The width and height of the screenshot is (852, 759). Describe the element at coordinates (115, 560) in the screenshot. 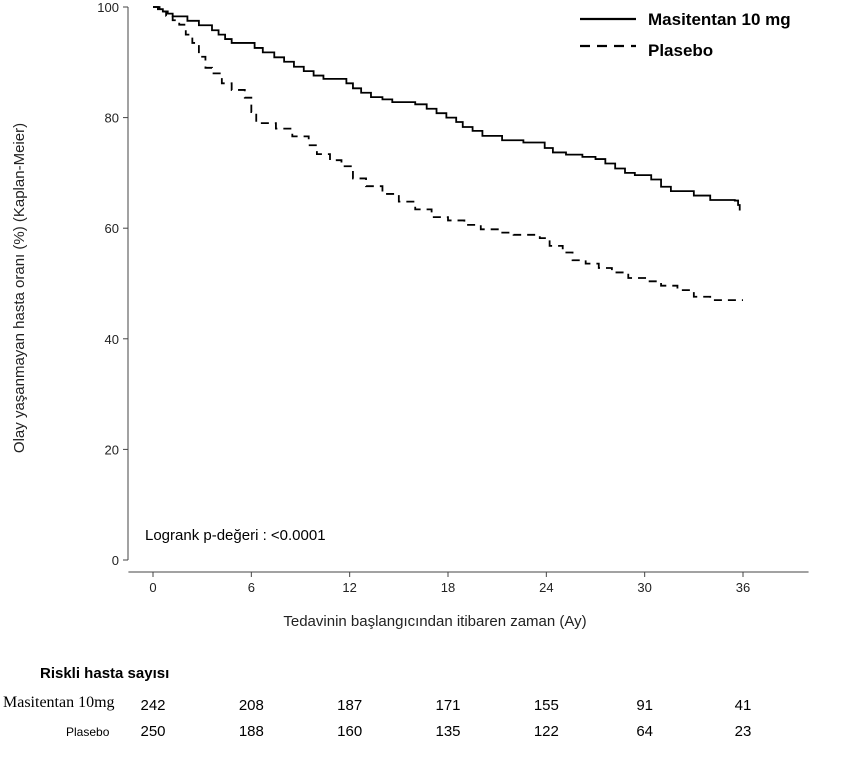

I see `y-tick-label: 0` at that location.